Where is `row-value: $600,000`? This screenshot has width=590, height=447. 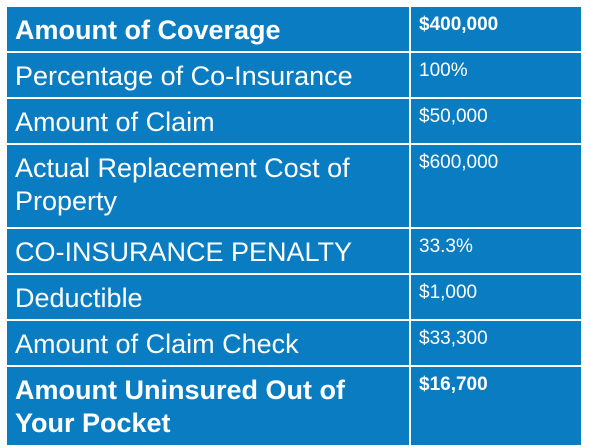 row-value: $600,000 is located at coordinates (496, 186).